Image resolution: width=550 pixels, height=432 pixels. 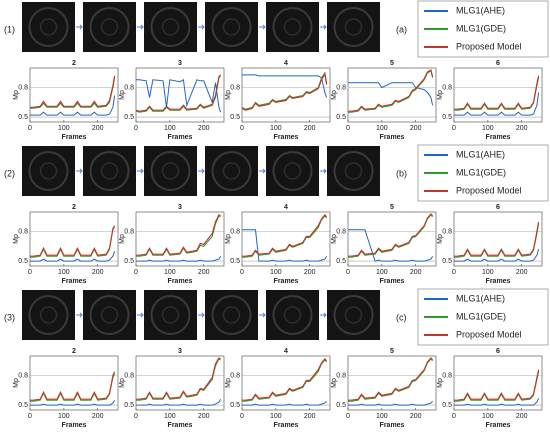 I want to click on row-label: (2), so click(x=9, y=173).